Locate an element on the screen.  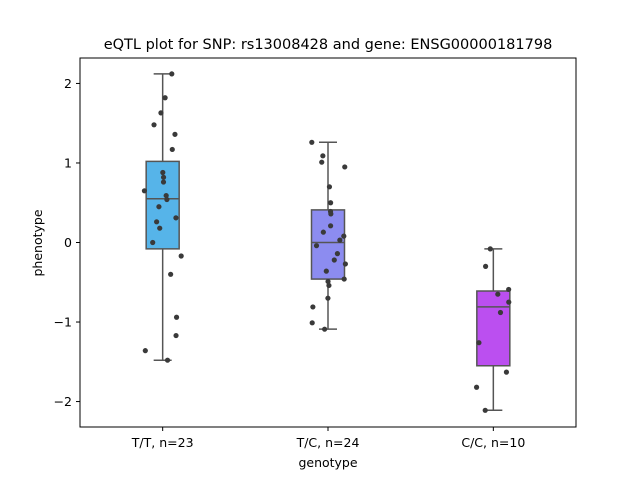
y-tick-label: 1 is located at coordinates (68, 162).